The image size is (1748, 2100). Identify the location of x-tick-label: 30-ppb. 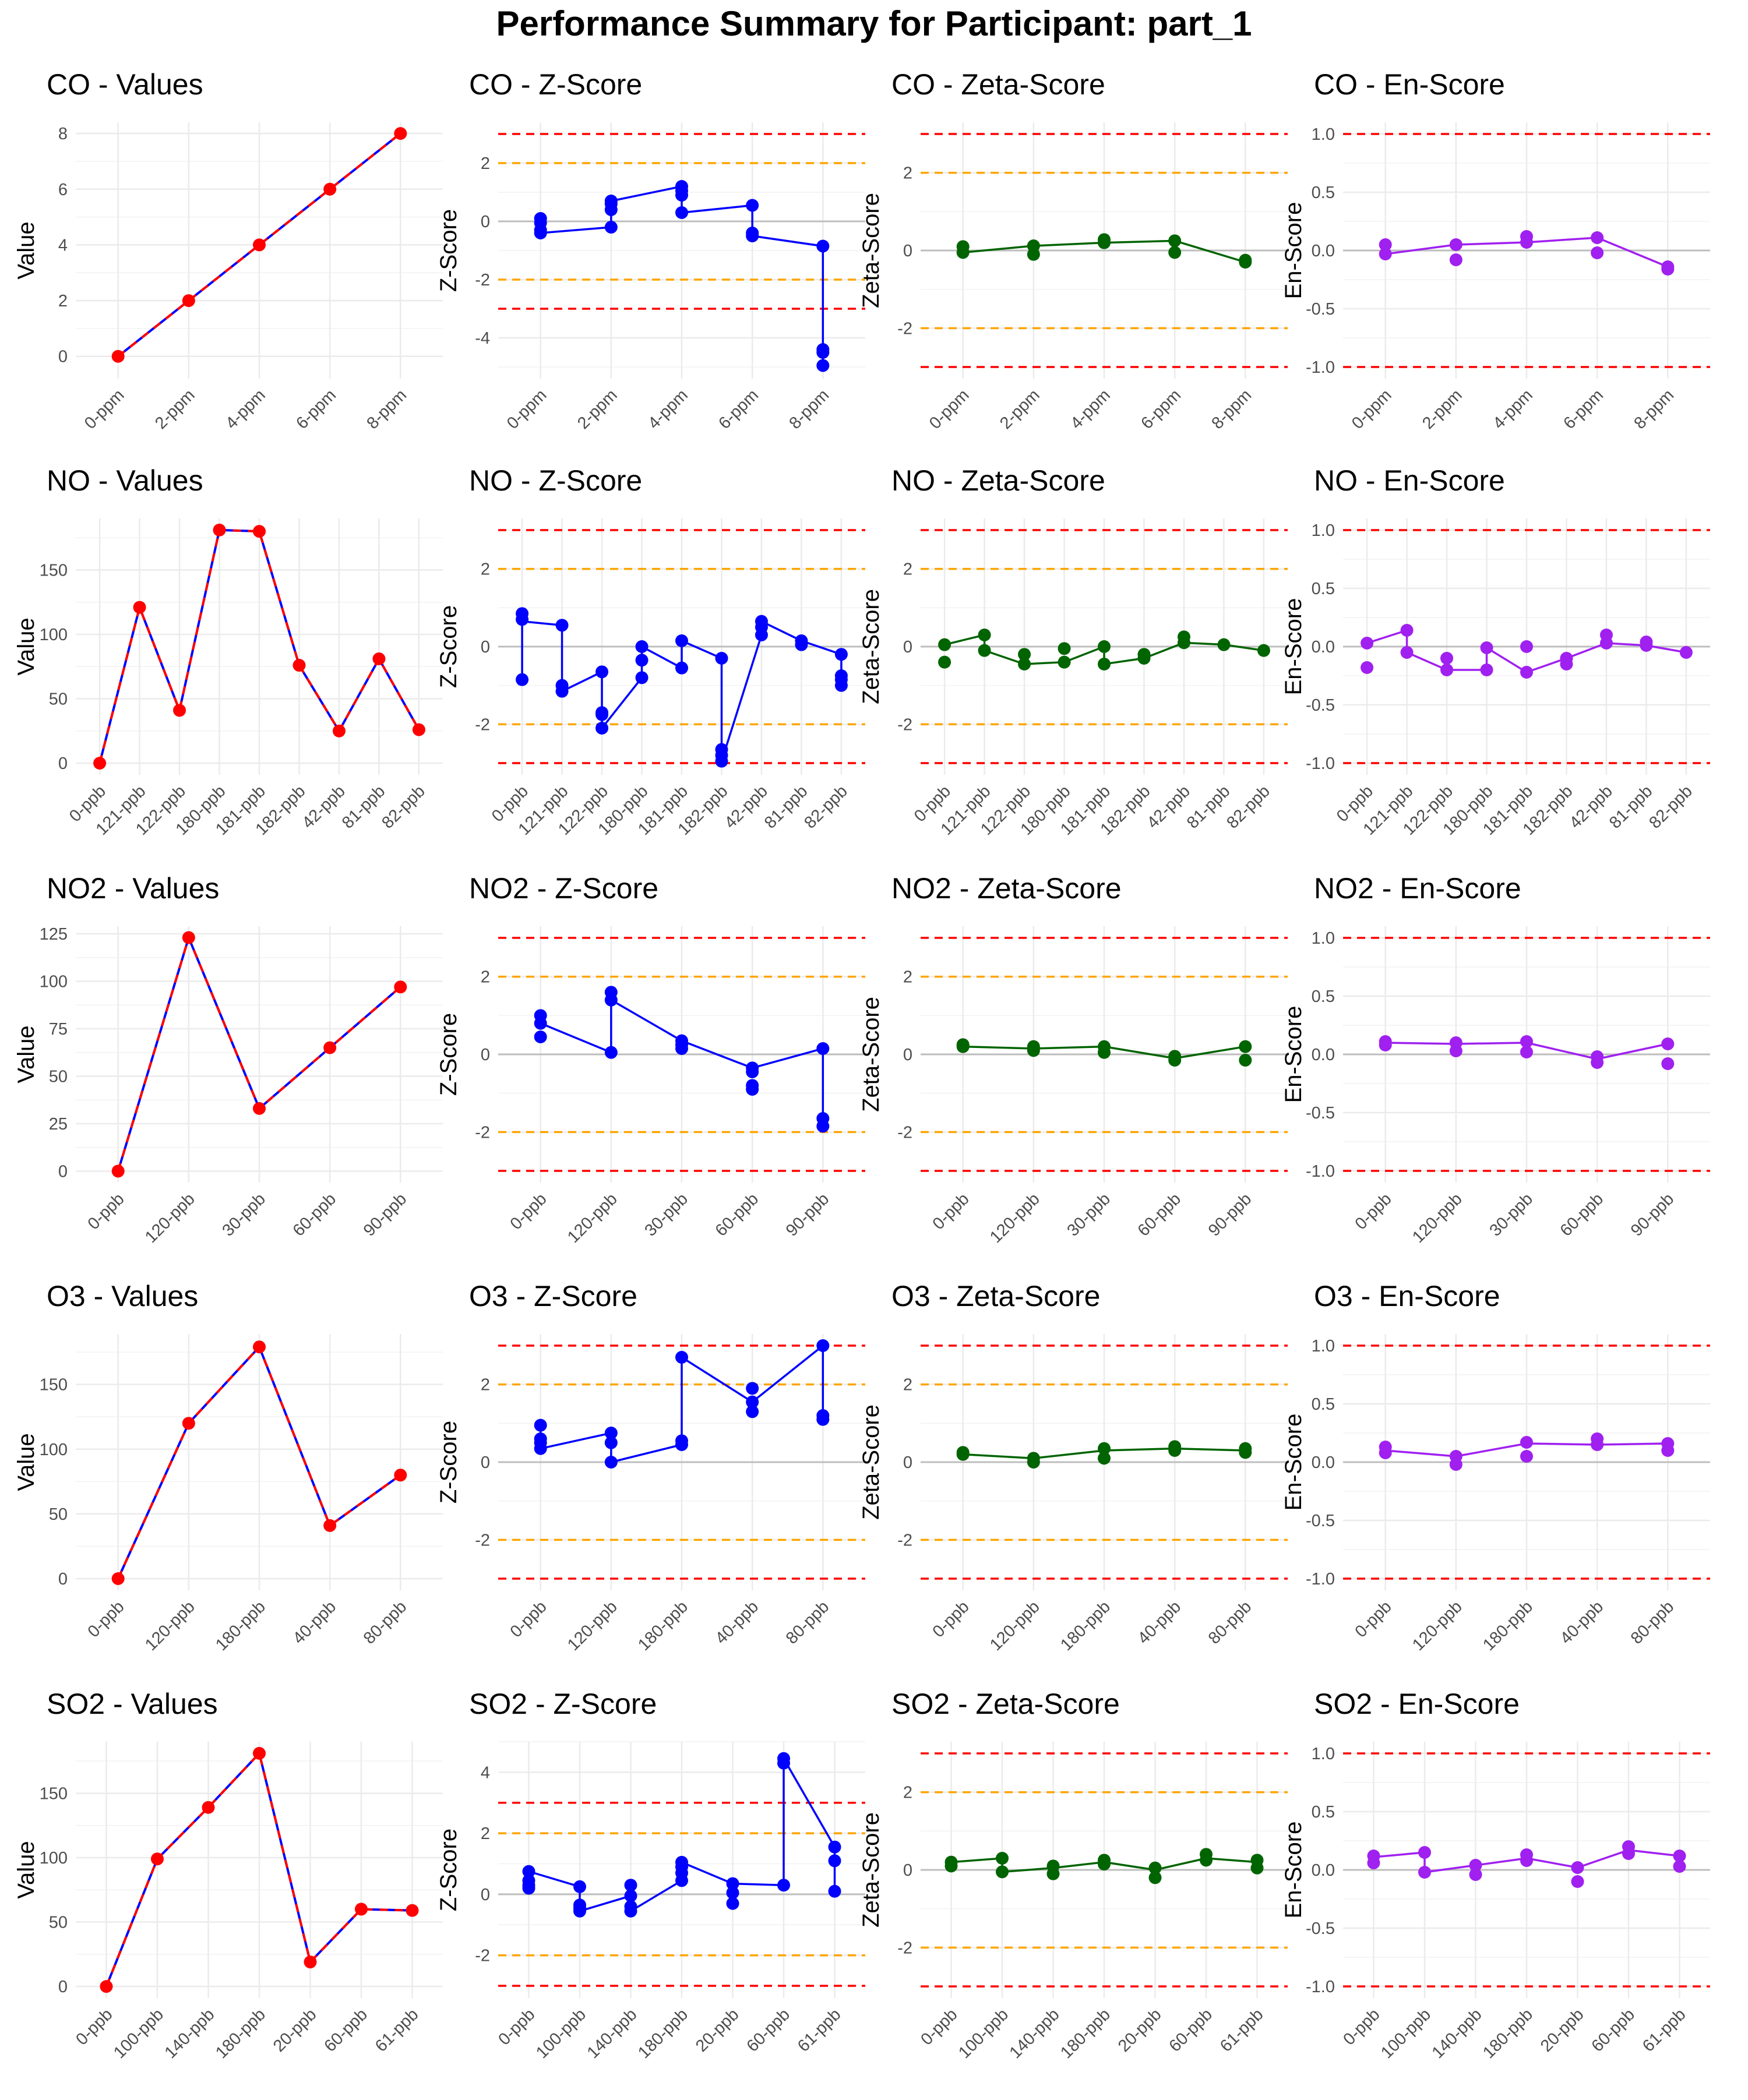
(1088, 1215).